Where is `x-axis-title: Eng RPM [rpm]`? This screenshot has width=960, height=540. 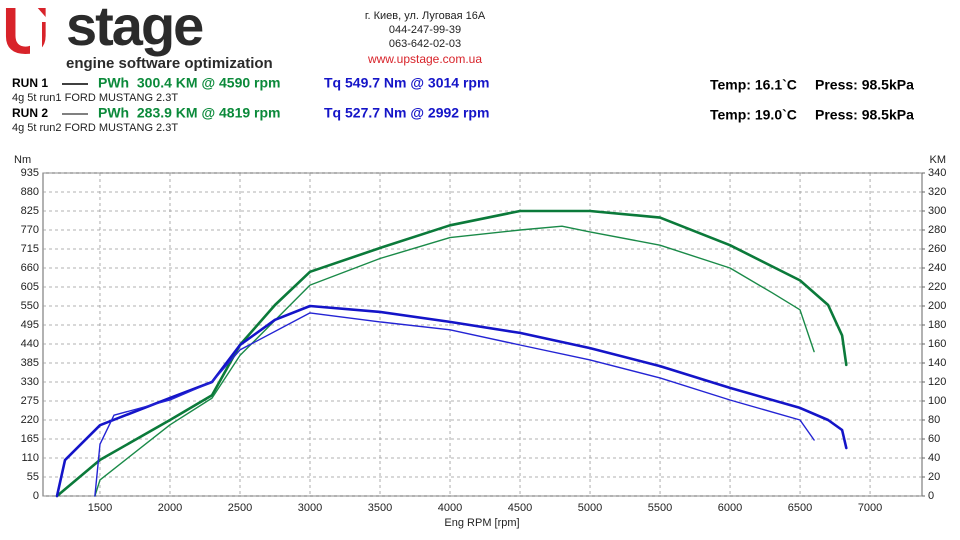 x-axis-title: Eng RPM [rpm] is located at coordinates (481, 523).